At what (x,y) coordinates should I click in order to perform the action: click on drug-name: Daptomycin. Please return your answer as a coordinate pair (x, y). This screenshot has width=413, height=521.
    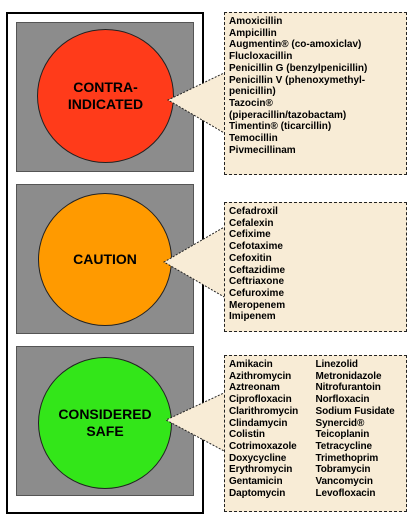
    Looking at the image, I should click on (257, 493).